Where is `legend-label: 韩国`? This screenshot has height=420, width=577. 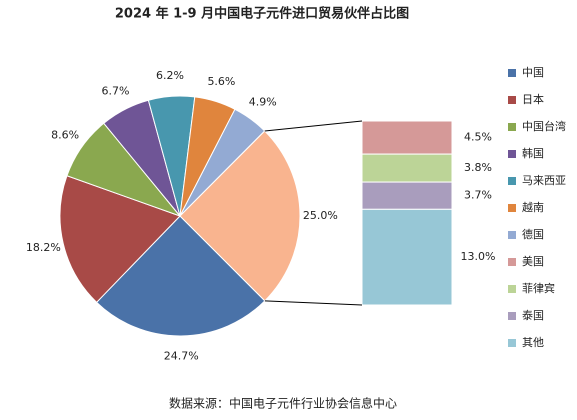
legend-label: 韩国 is located at coordinates (533, 153).